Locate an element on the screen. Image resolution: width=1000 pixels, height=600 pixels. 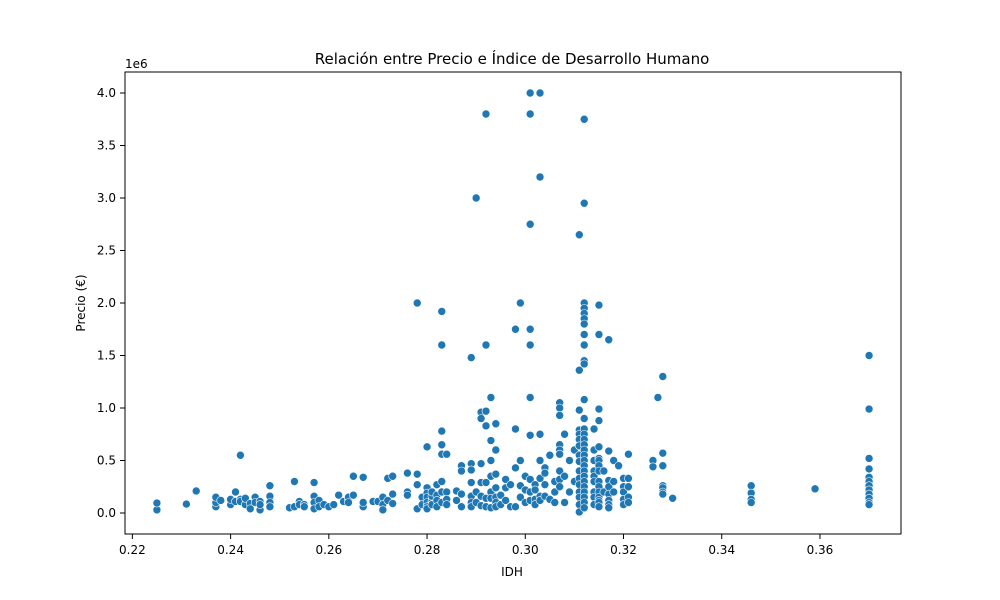
x-tick-label: 0.24 is located at coordinates (230, 550).